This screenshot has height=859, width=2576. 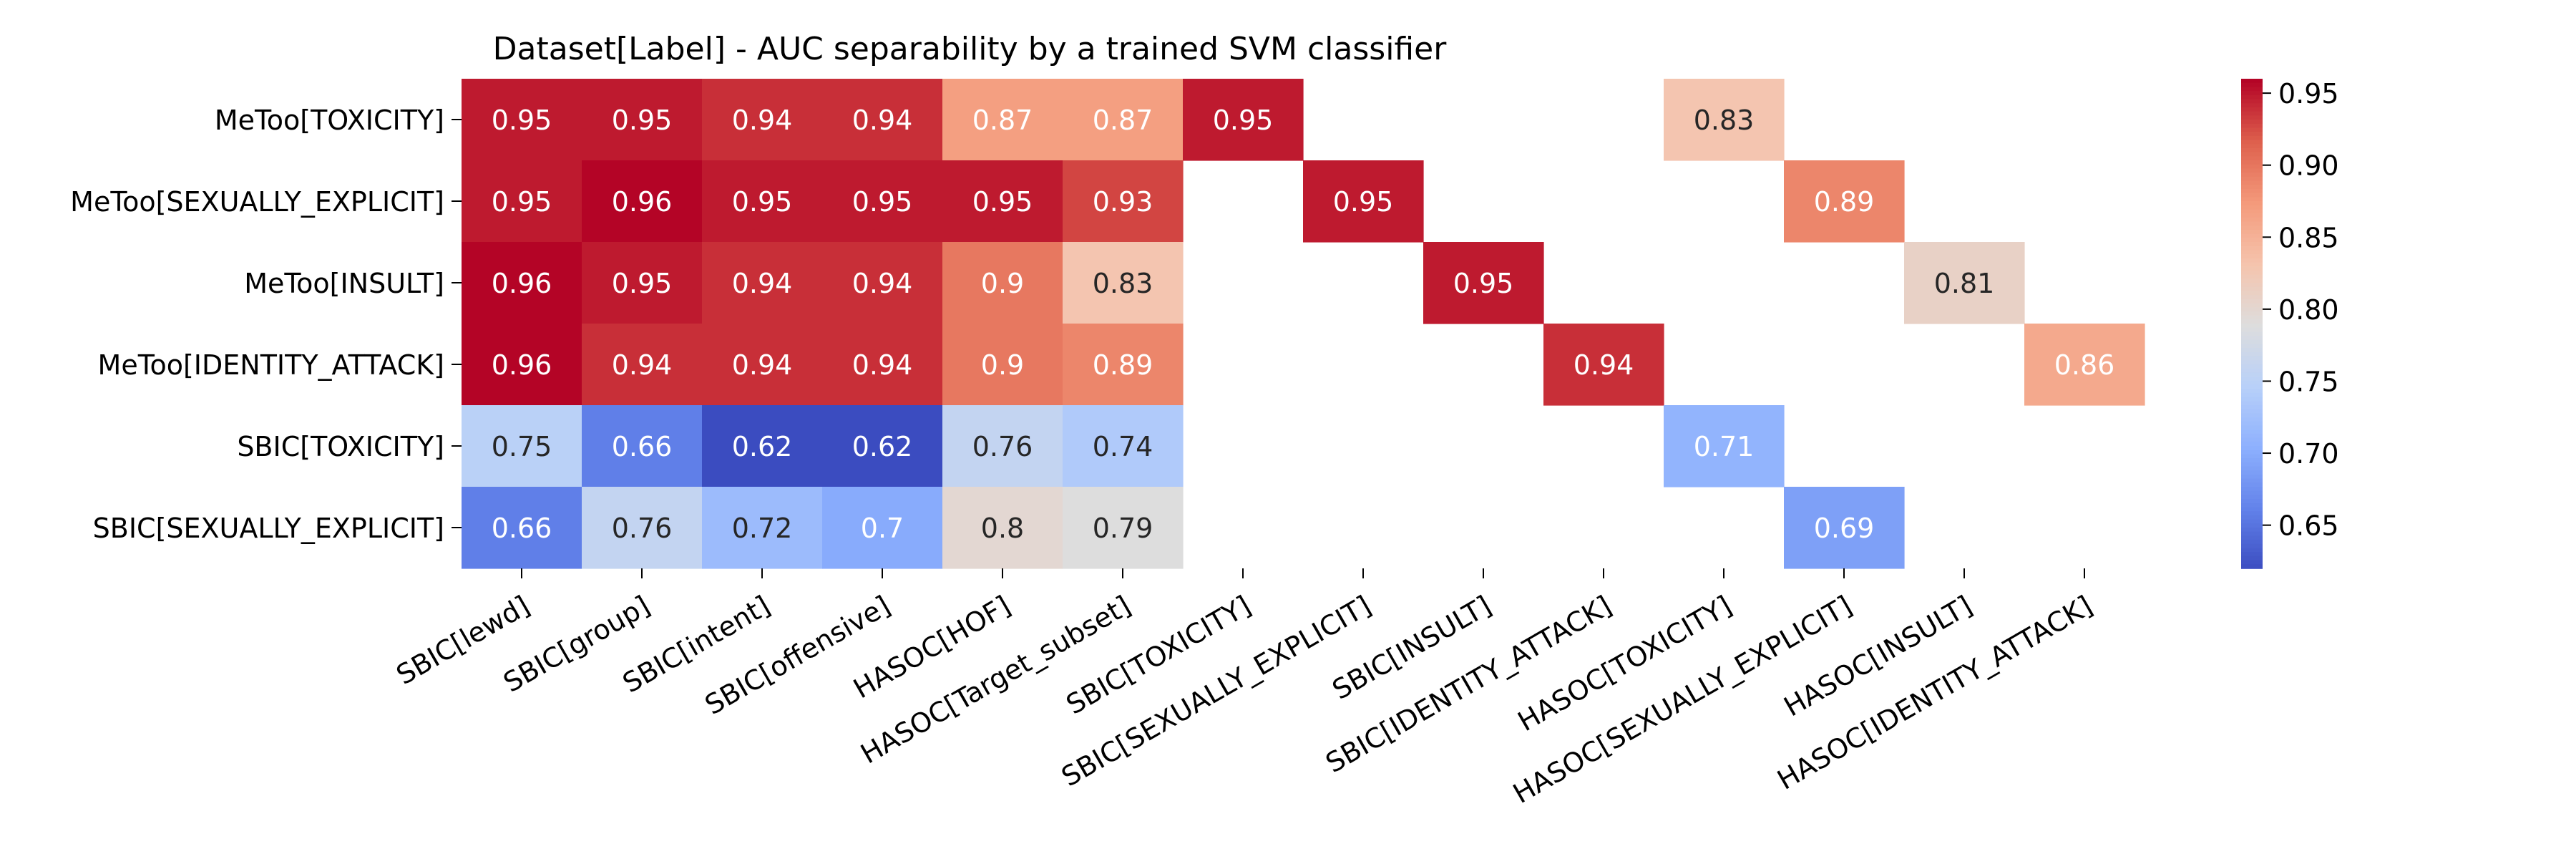 What do you see at coordinates (1002, 283) in the screenshot?
I see `cell-value-label: 0.9` at bounding box center [1002, 283].